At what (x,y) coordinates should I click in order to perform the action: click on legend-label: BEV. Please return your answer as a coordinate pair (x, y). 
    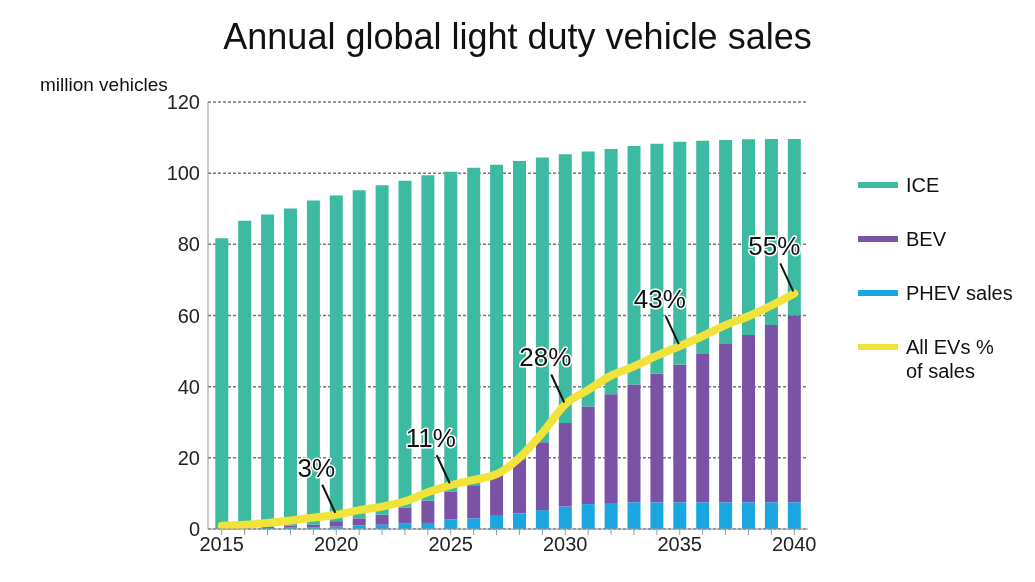
    Looking at the image, I should click on (927, 239).